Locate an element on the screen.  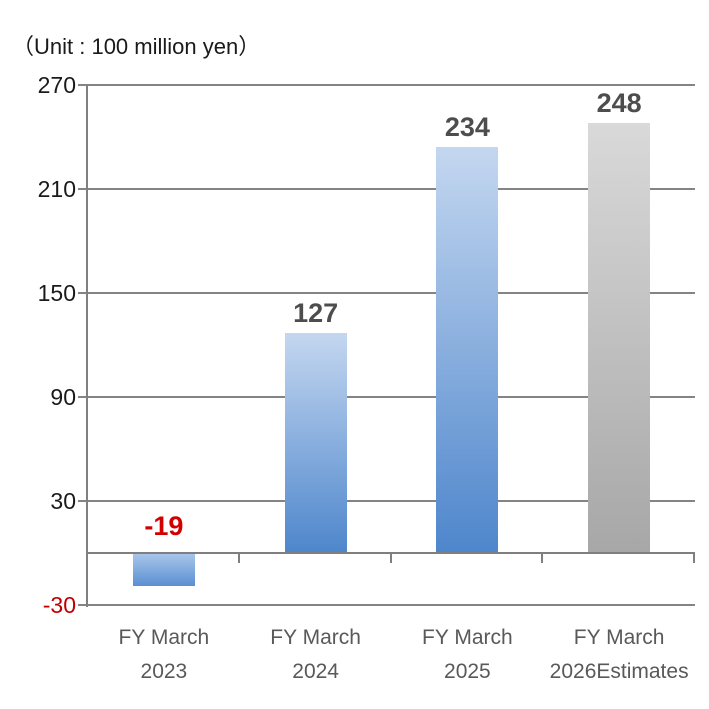
category-label-line: 2025 is located at coordinates (467, 671).